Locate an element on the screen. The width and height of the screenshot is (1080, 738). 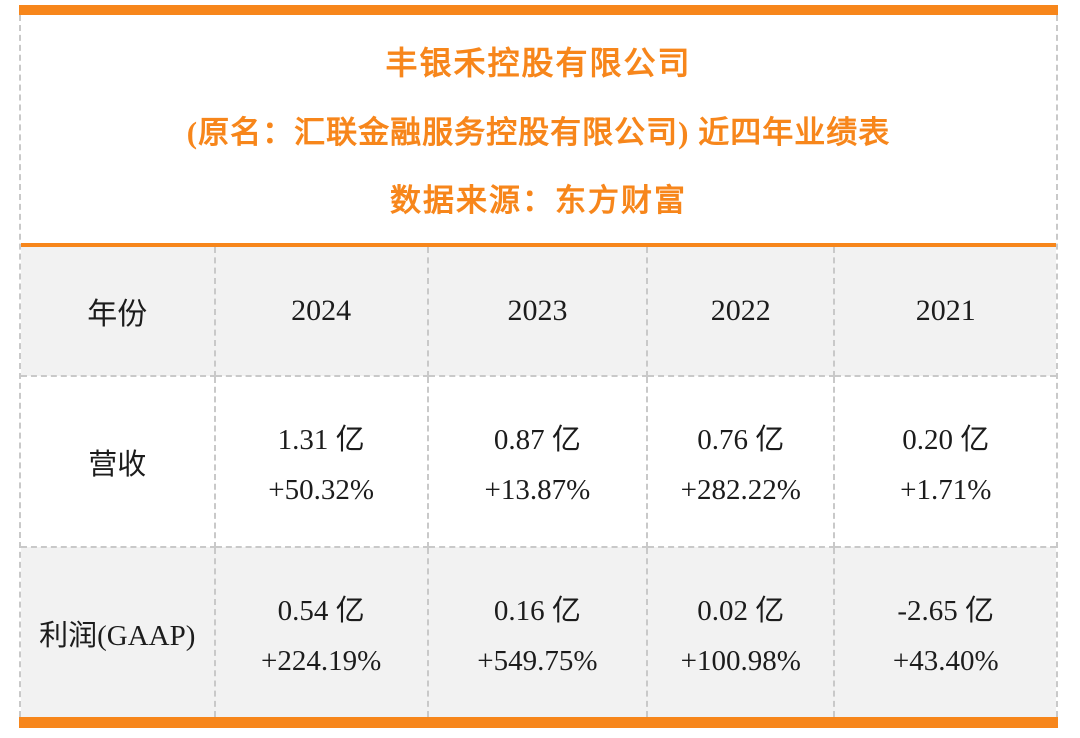
year-column-header: 年份 is located at coordinates (118, 312).